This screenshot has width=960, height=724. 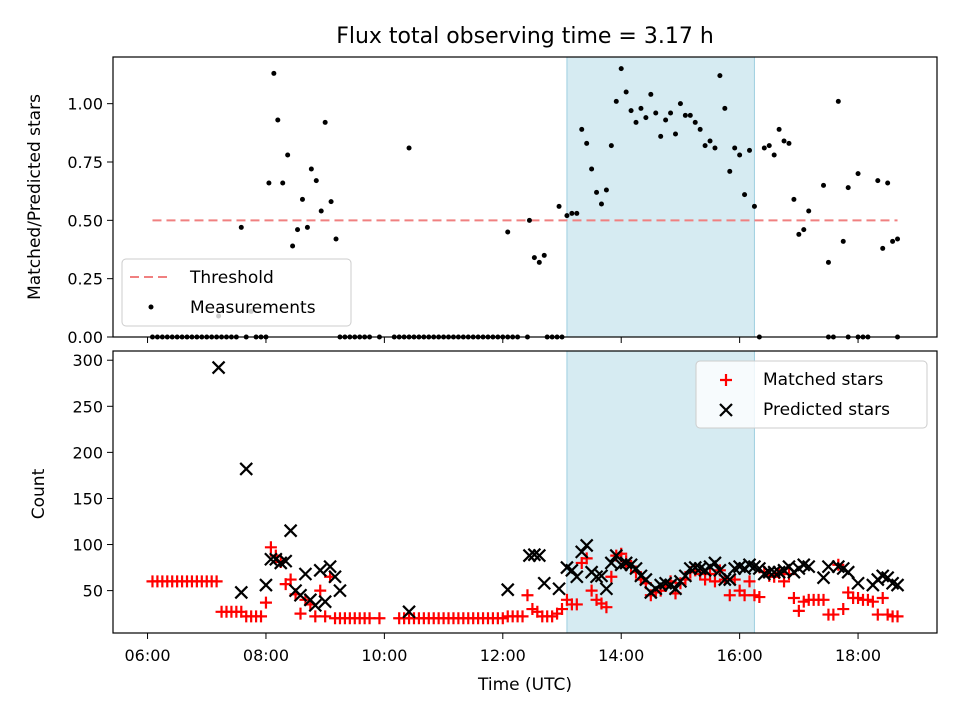 What do you see at coordinates (253, 308) in the screenshot?
I see `legend-measurements-label: Measurements` at bounding box center [253, 308].